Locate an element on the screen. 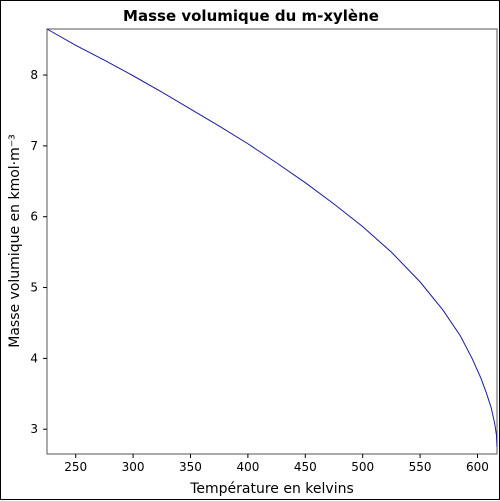  x-tick-label: 550 is located at coordinates (420, 467).